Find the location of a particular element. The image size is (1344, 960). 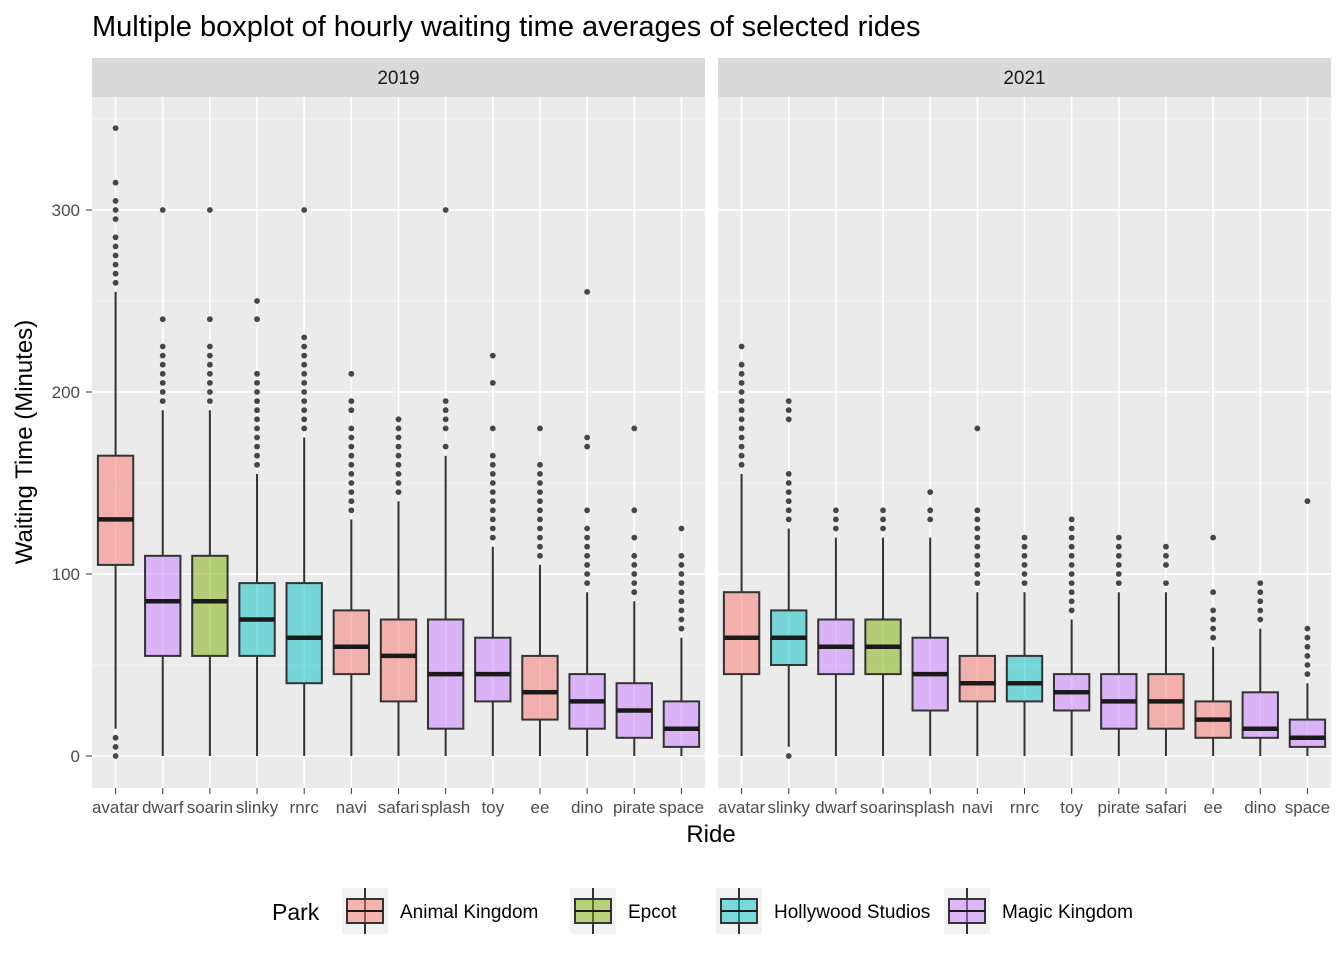

facet-label: 2019 is located at coordinates (398, 78).